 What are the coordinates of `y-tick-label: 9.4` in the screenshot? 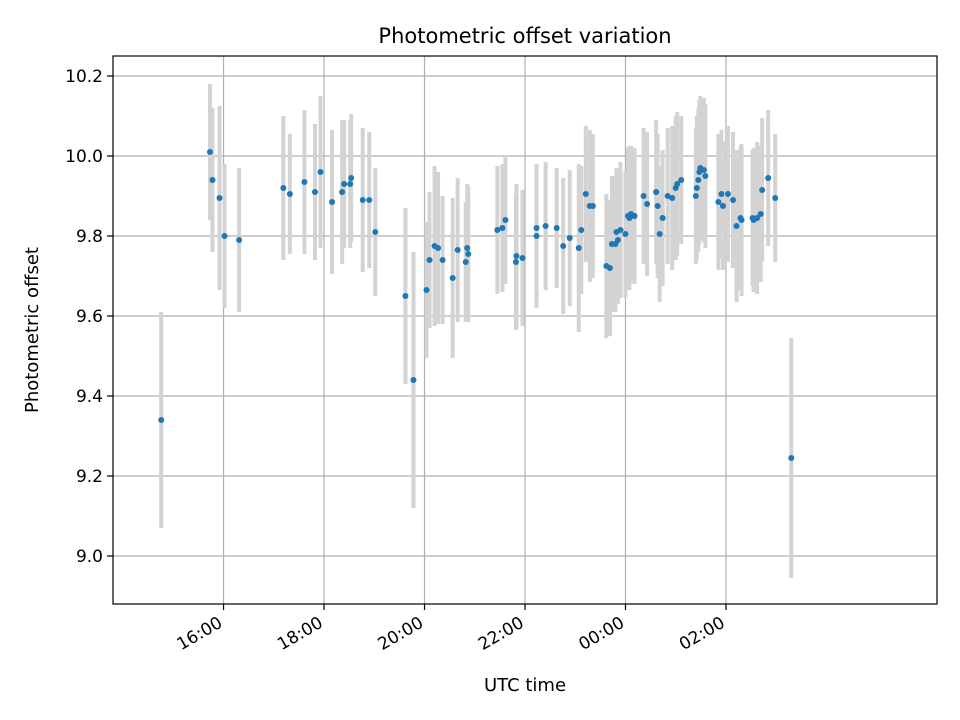 It's located at (89, 397).